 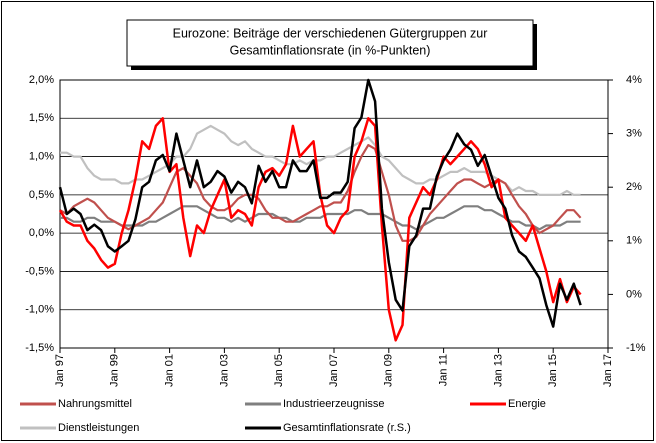 I want to click on y-tick-label: -1,0%, so click(x=39, y=310).